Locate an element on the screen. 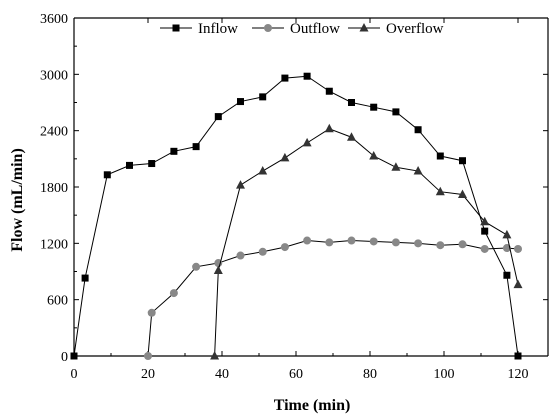 The width and height of the screenshot is (552, 414). legend: Inflow Outflow Overflow is located at coordinates (302, 29).